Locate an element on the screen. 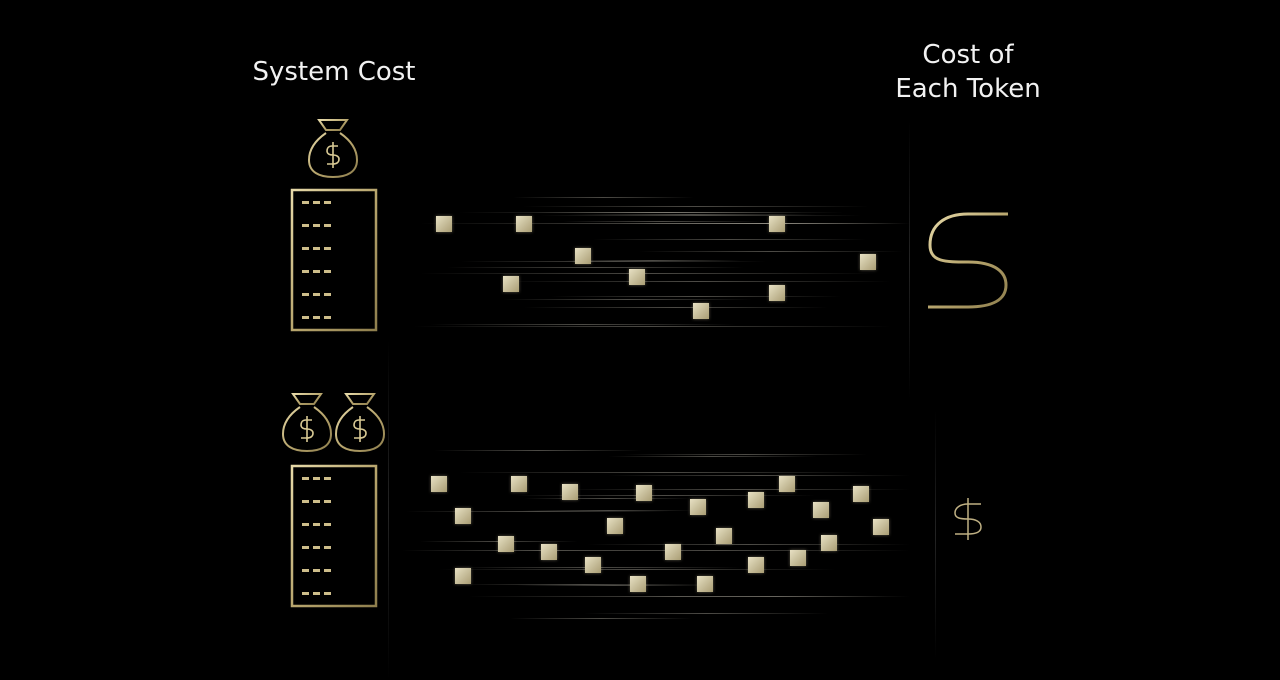  system-cost-heading: System Cost is located at coordinates (334, 72).